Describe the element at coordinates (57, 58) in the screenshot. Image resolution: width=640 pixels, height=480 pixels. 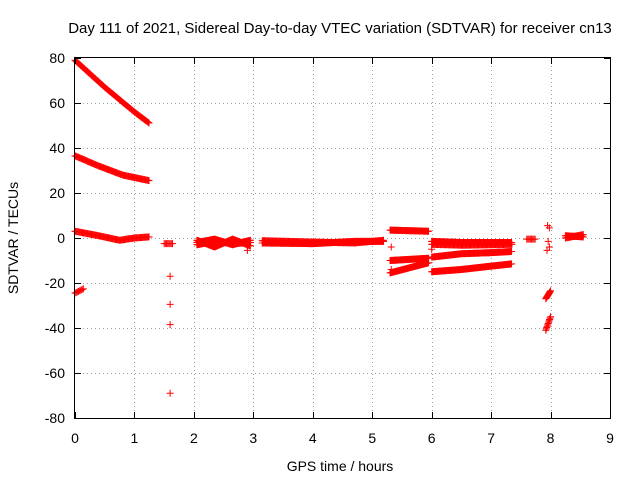
I see `y-tick-label: 80` at that location.